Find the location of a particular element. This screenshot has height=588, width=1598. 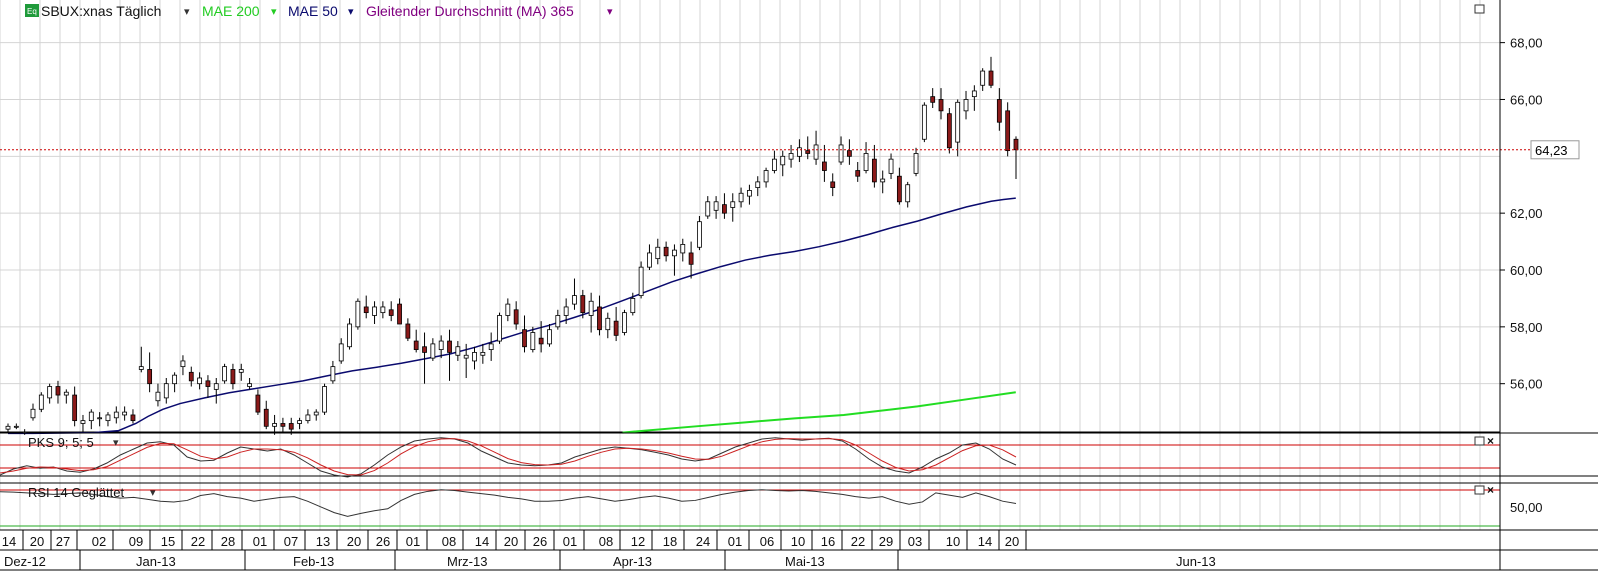

x-axis-day-label: 16 is located at coordinates (828, 541).